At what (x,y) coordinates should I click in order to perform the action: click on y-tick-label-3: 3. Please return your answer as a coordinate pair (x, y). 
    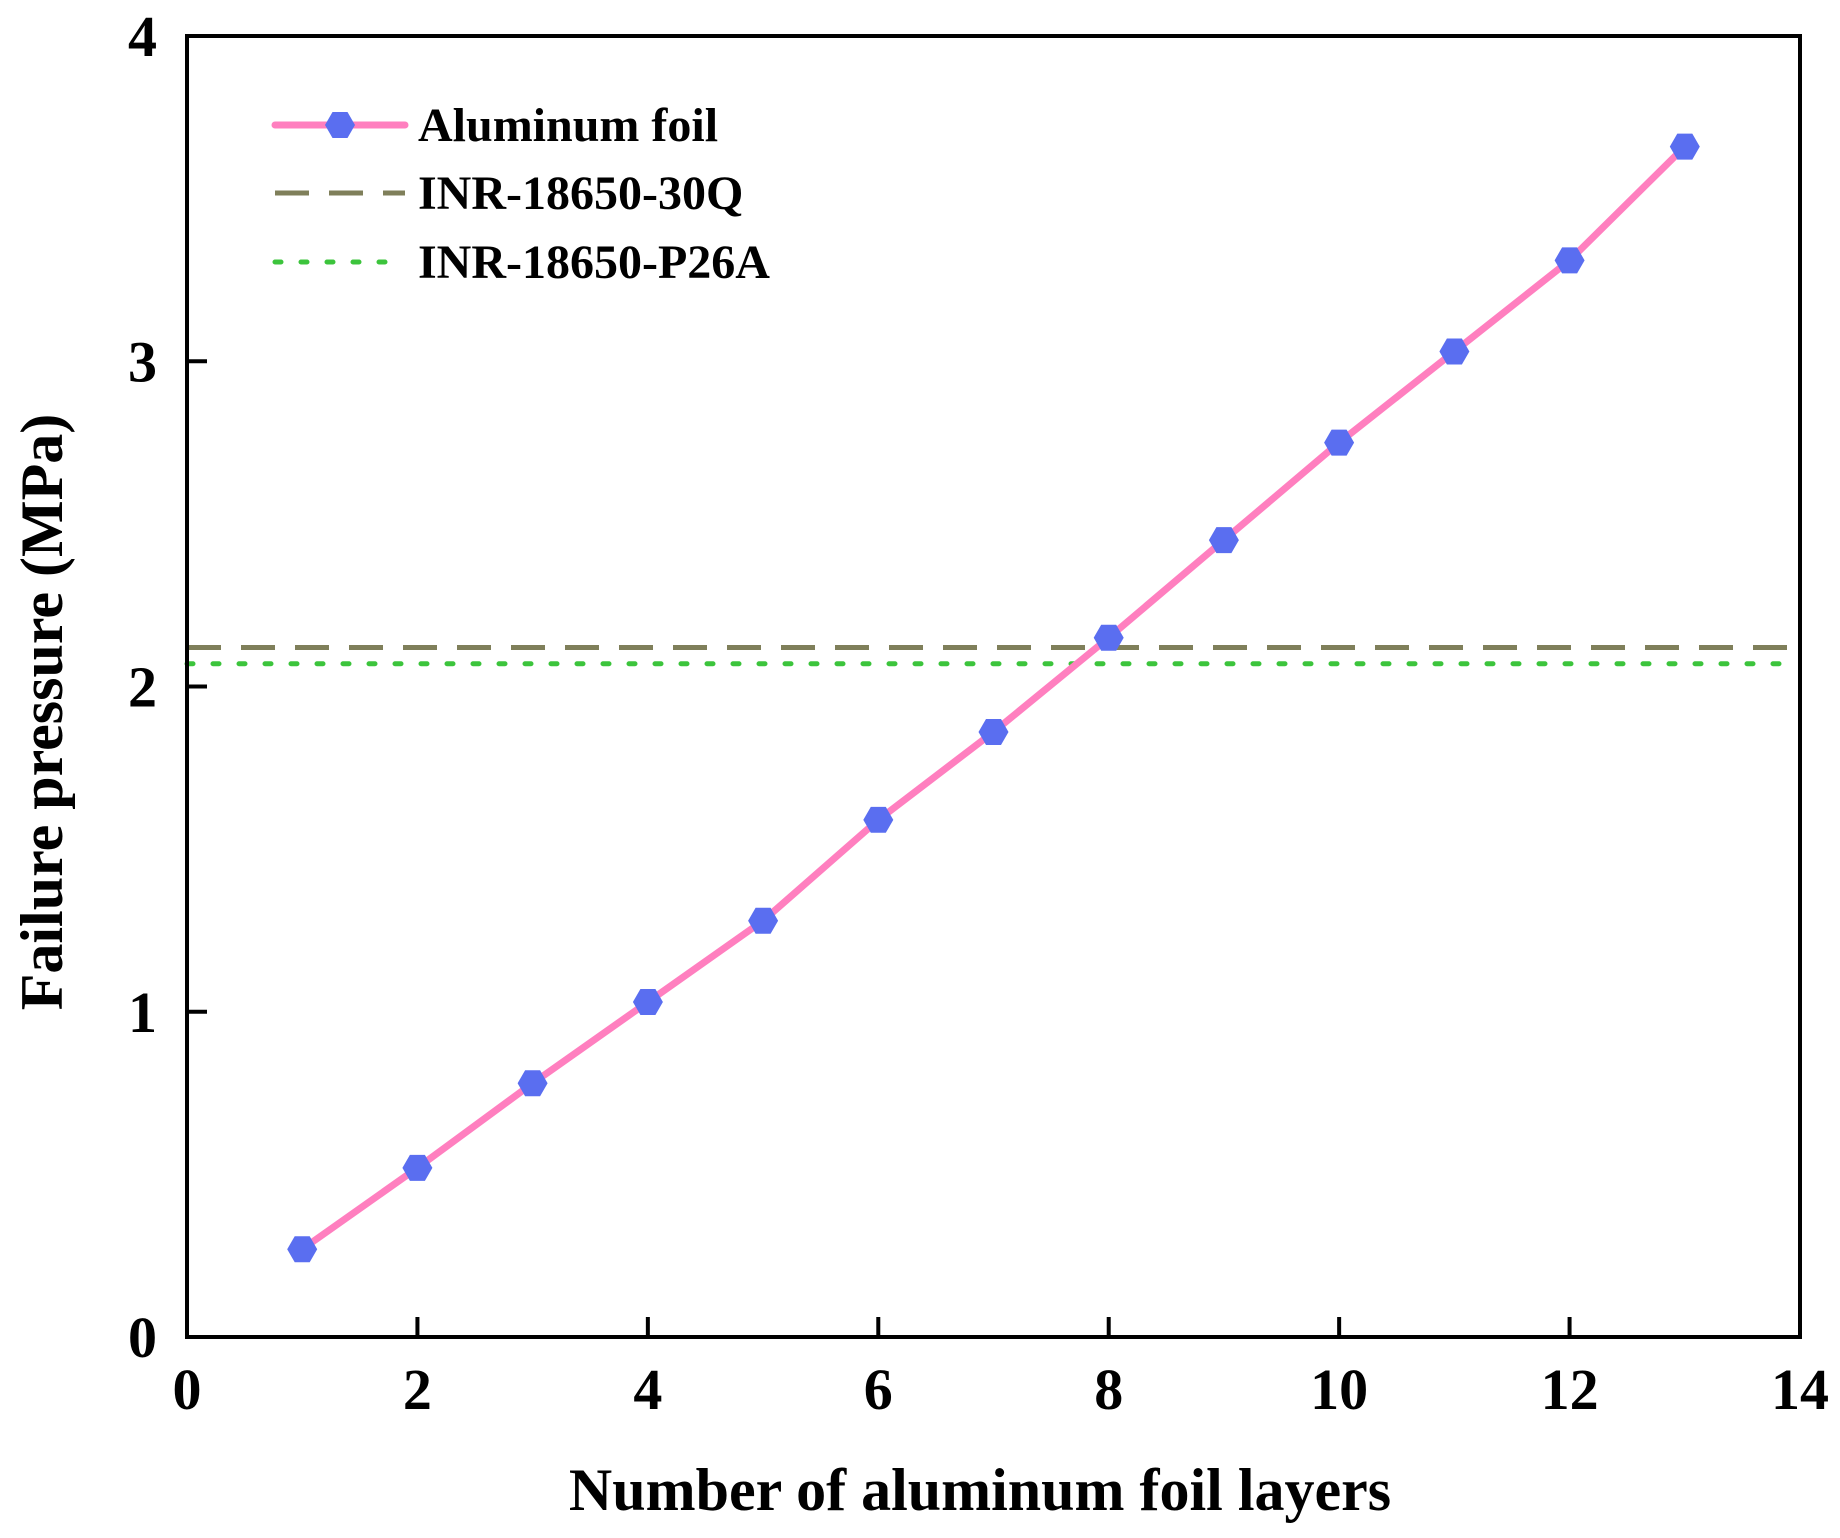
    Looking at the image, I should click on (142, 361).